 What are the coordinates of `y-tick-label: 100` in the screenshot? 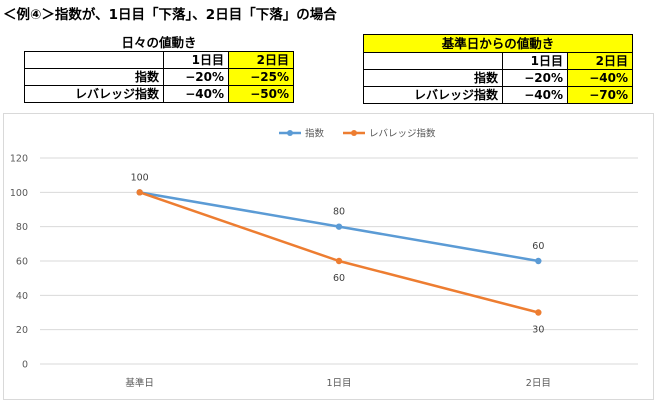 It's located at (19, 193).